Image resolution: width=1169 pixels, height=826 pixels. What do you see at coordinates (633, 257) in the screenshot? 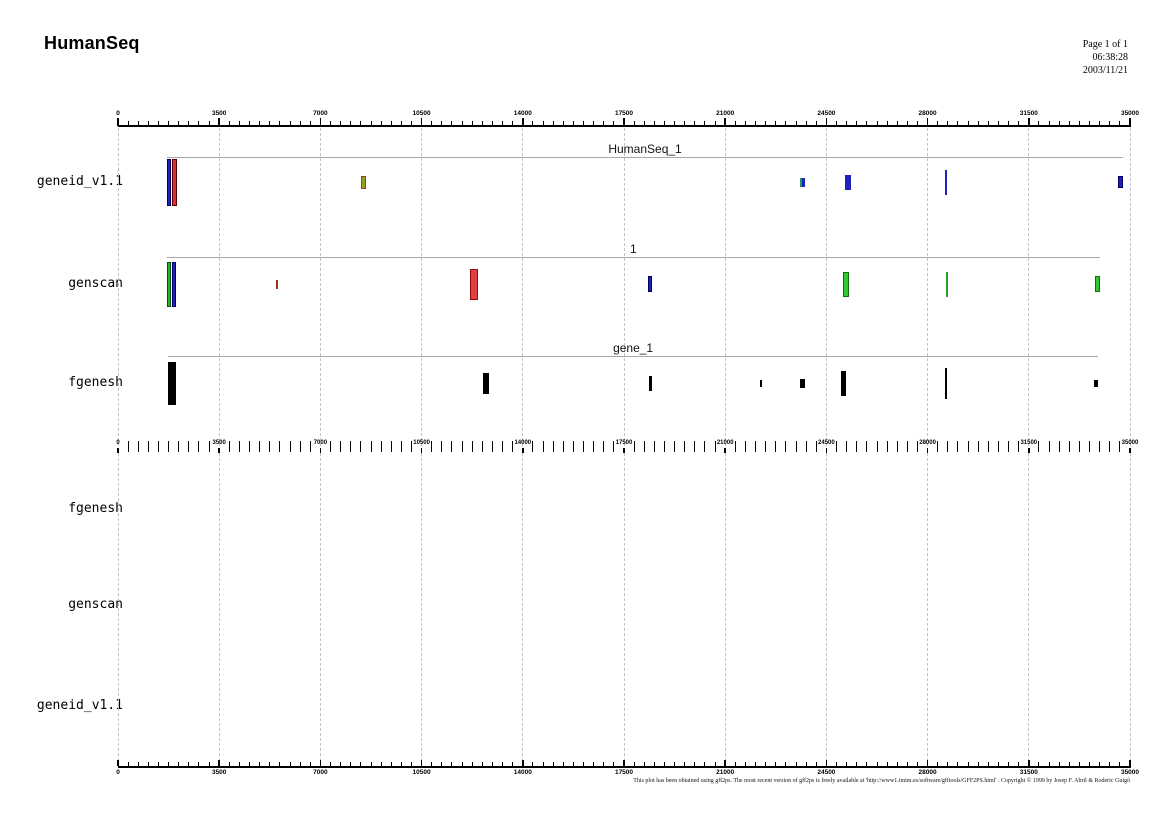
I see `group-line` at bounding box center [633, 257].